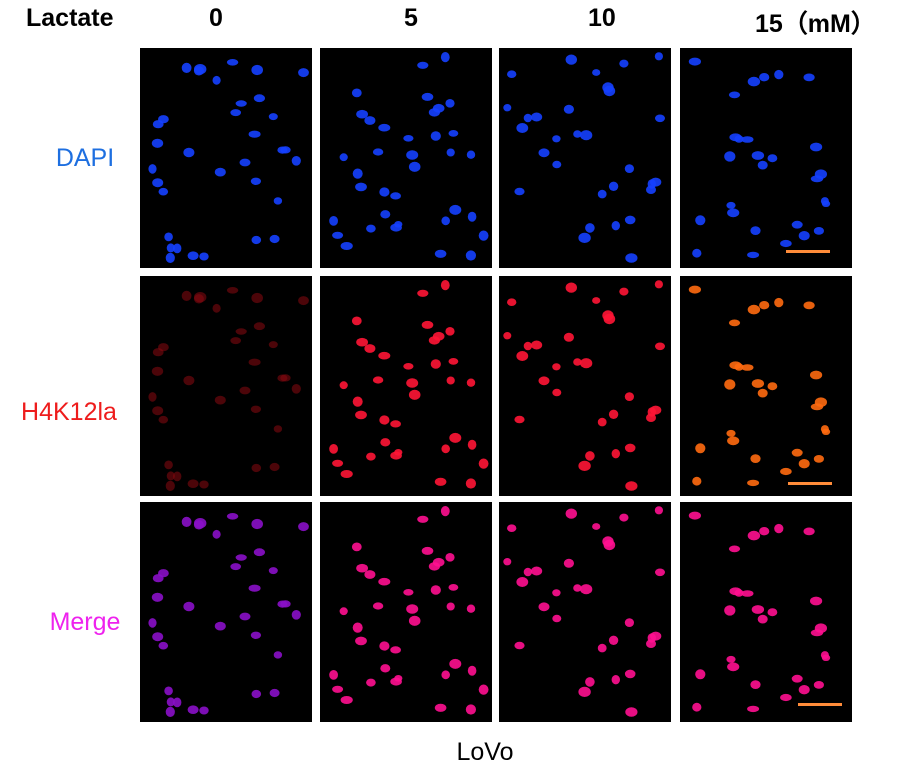 This screenshot has width=910, height=773. Describe the element at coordinates (815, 24) in the screenshot. I see `concentration-15-label: 15（mM）` at that location.